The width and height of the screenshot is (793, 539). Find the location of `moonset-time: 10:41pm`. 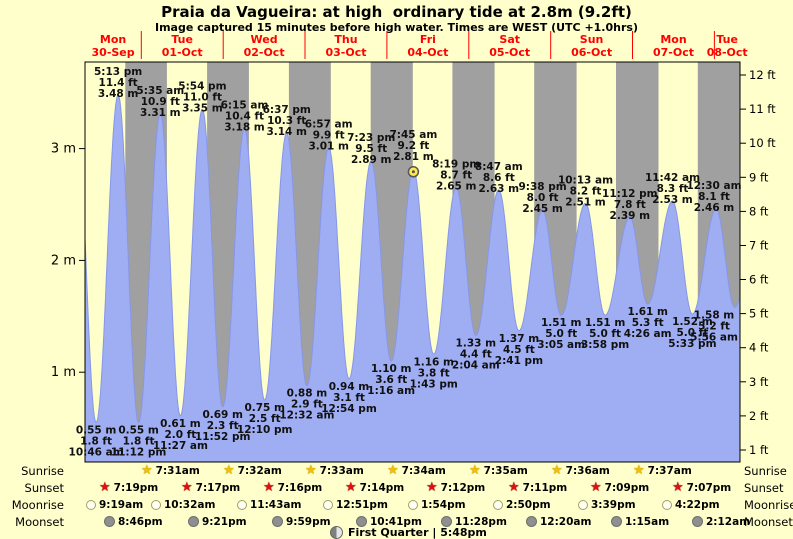

moonset-time: 10:41pm is located at coordinates (396, 521).